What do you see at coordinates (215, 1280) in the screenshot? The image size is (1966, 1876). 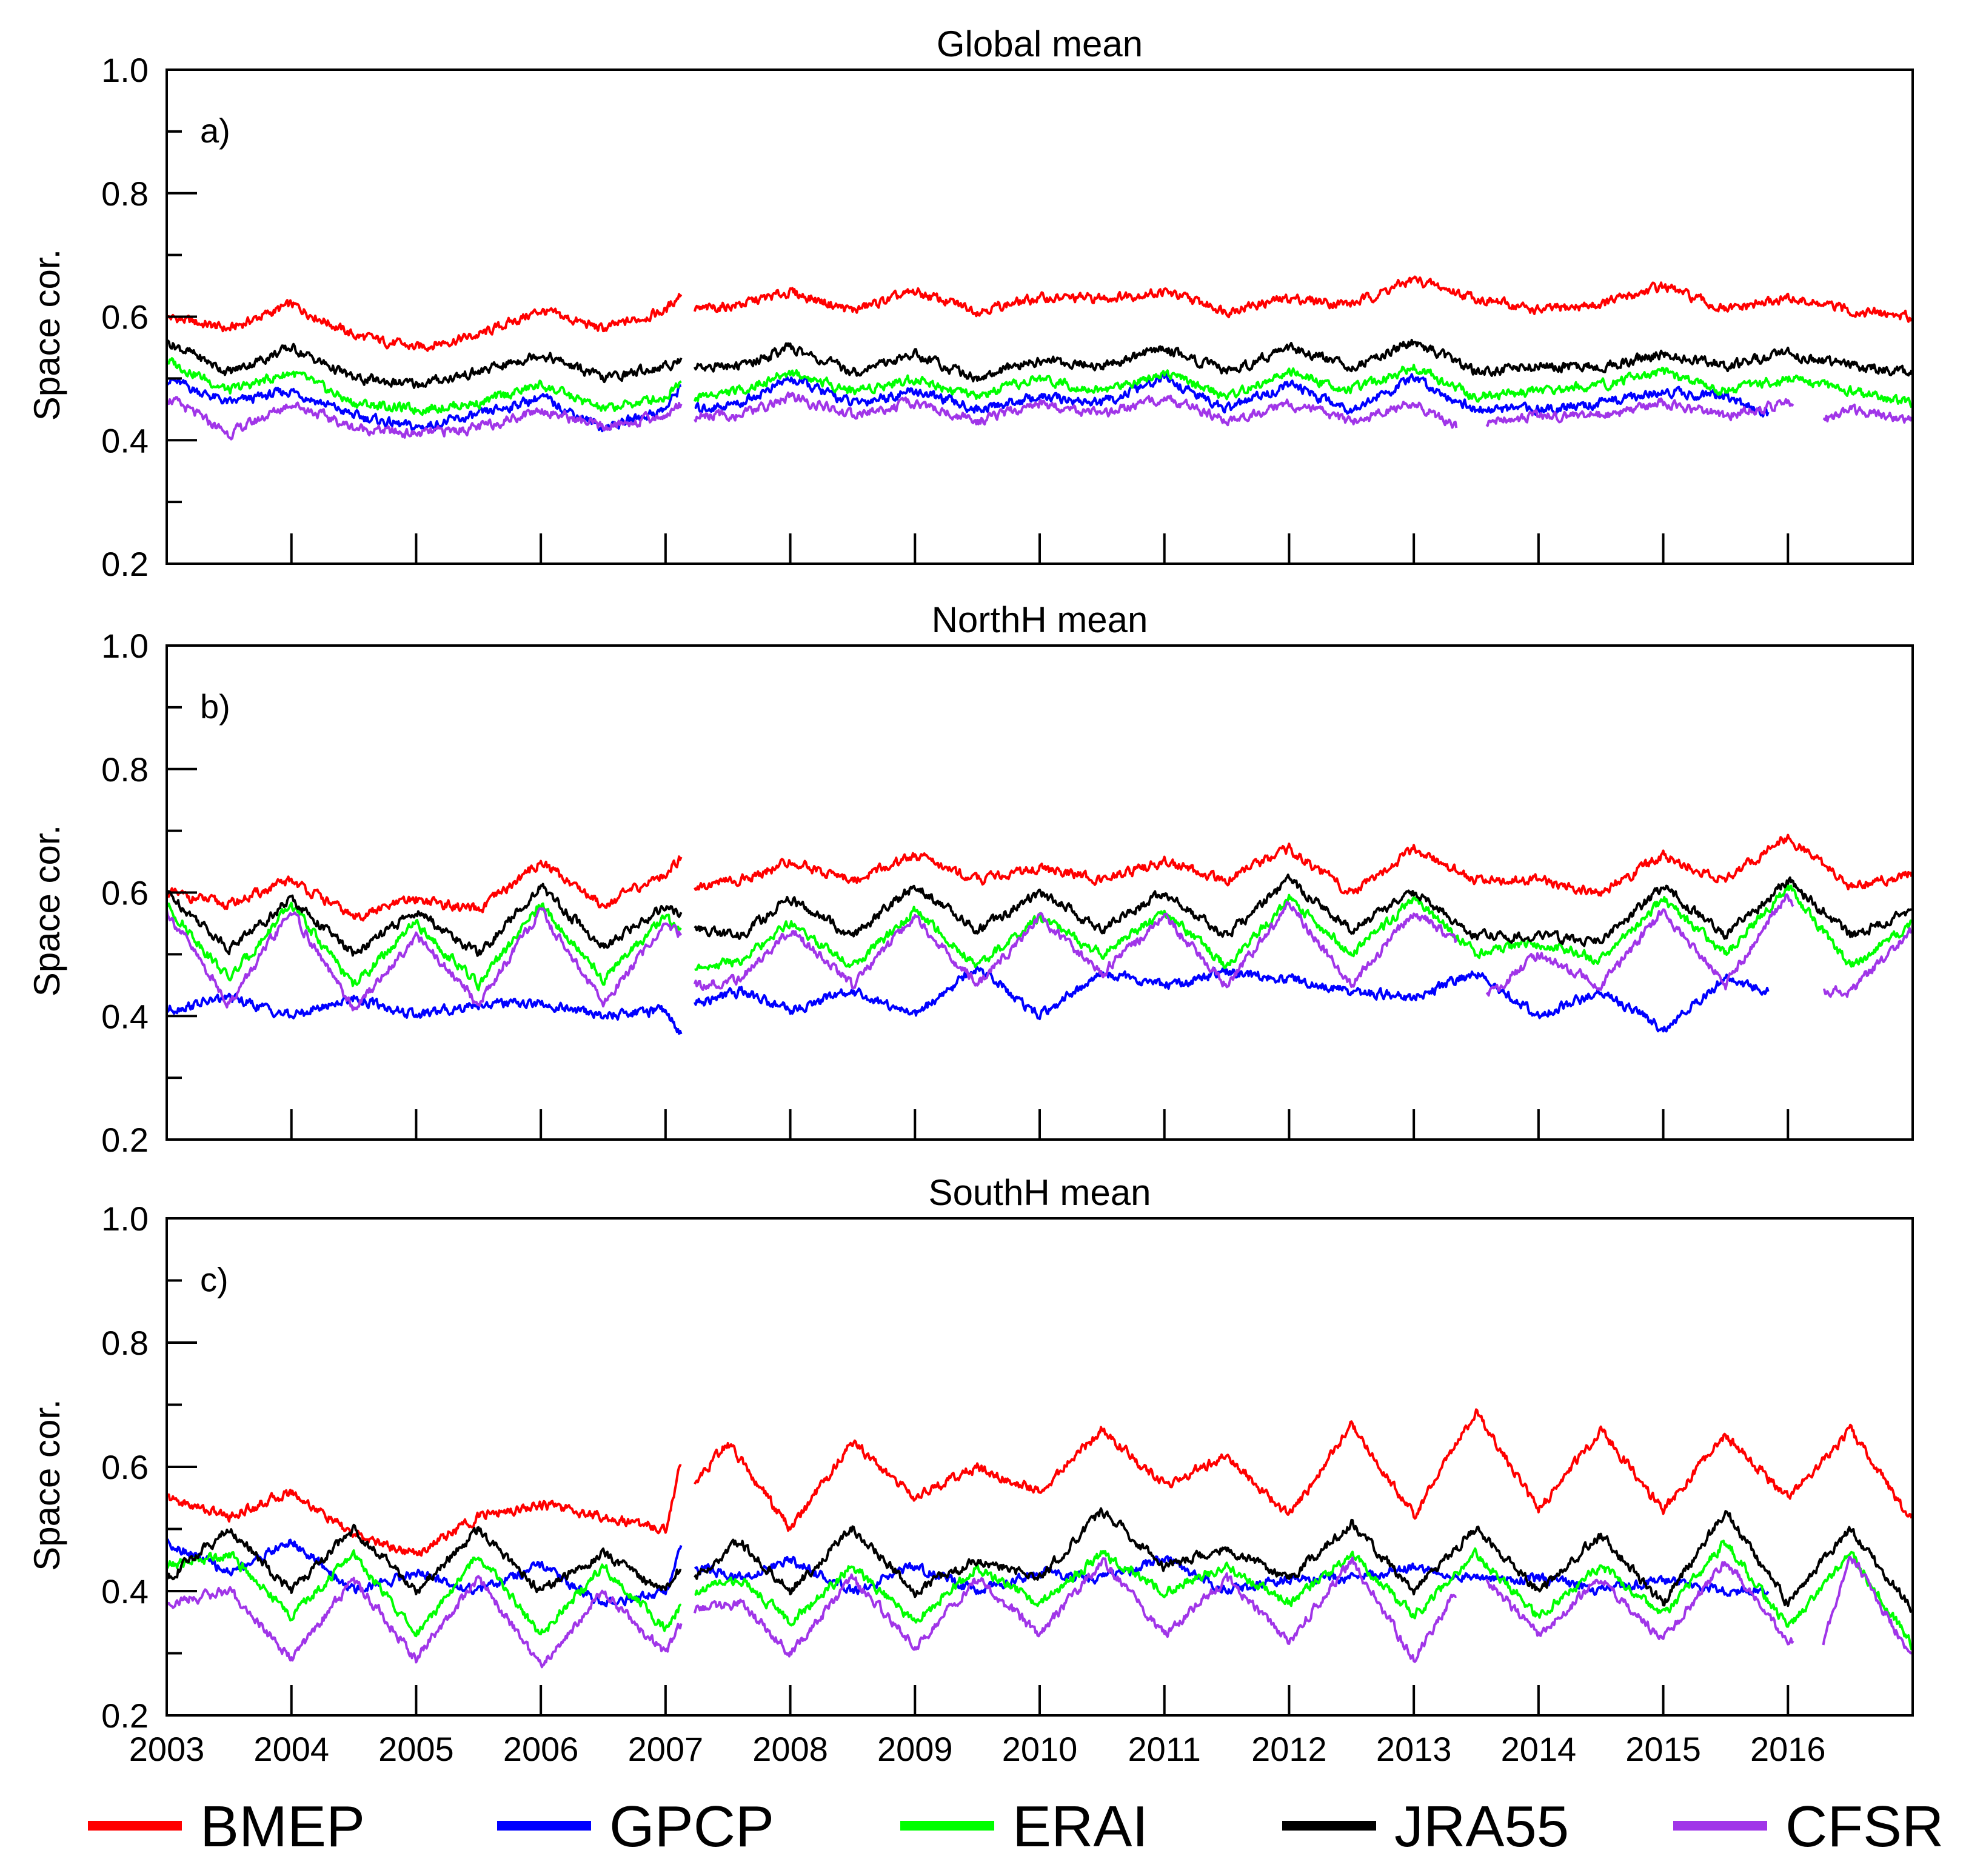 I see `panel-letter: c)` at bounding box center [215, 1280].